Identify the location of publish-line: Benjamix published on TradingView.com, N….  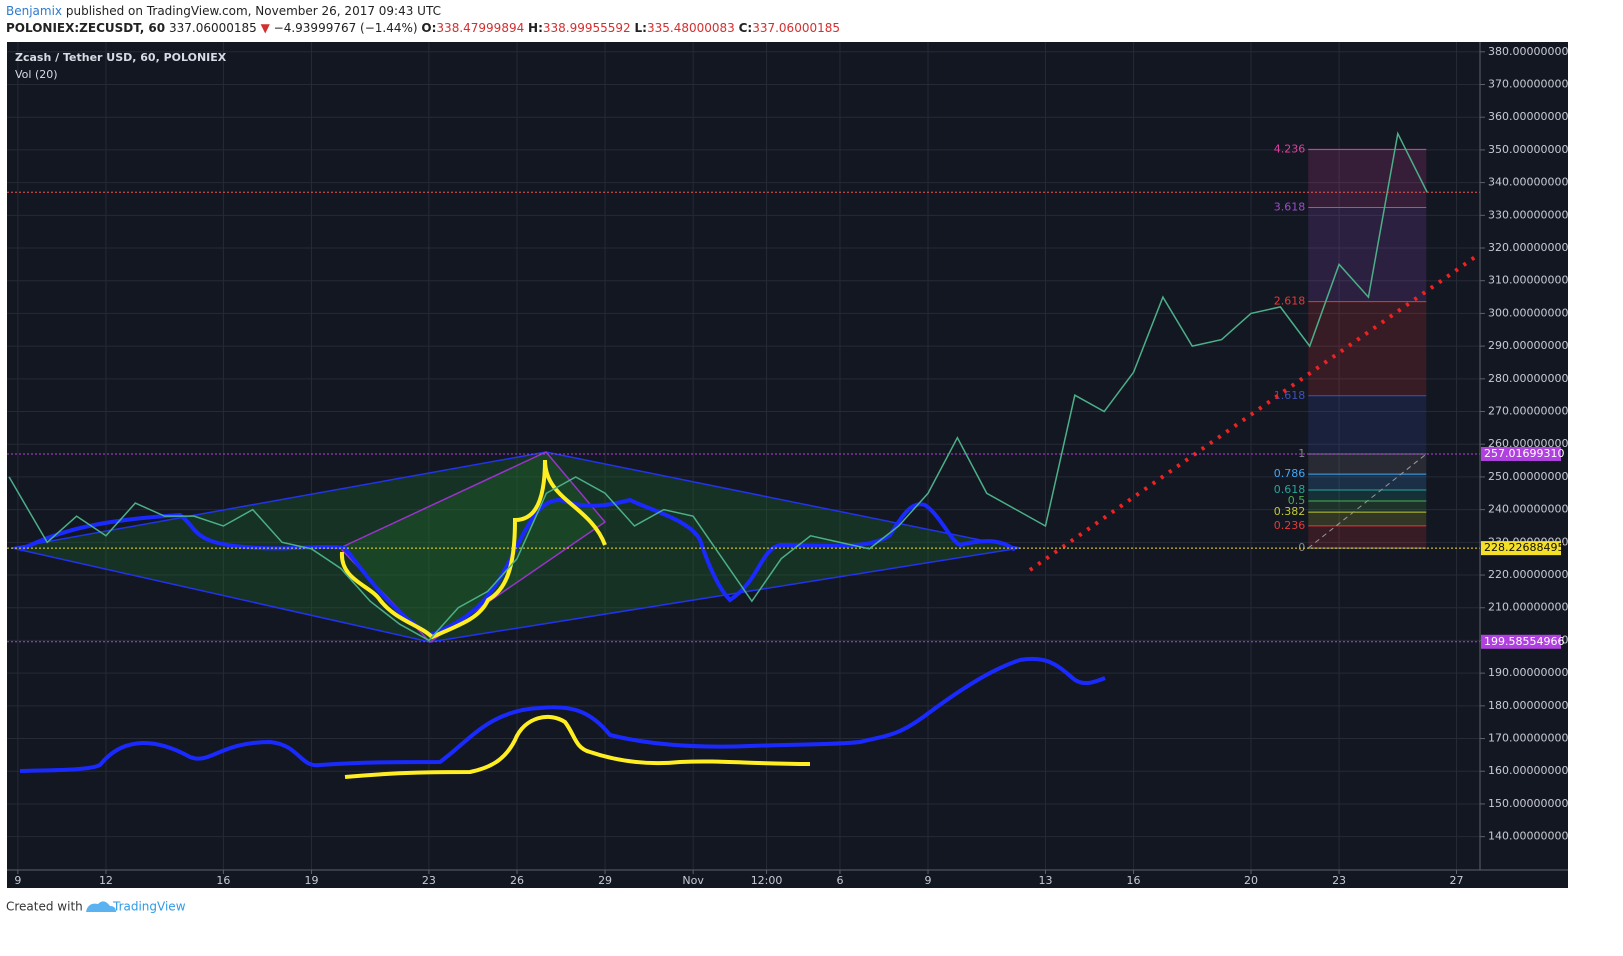
(223, 11).